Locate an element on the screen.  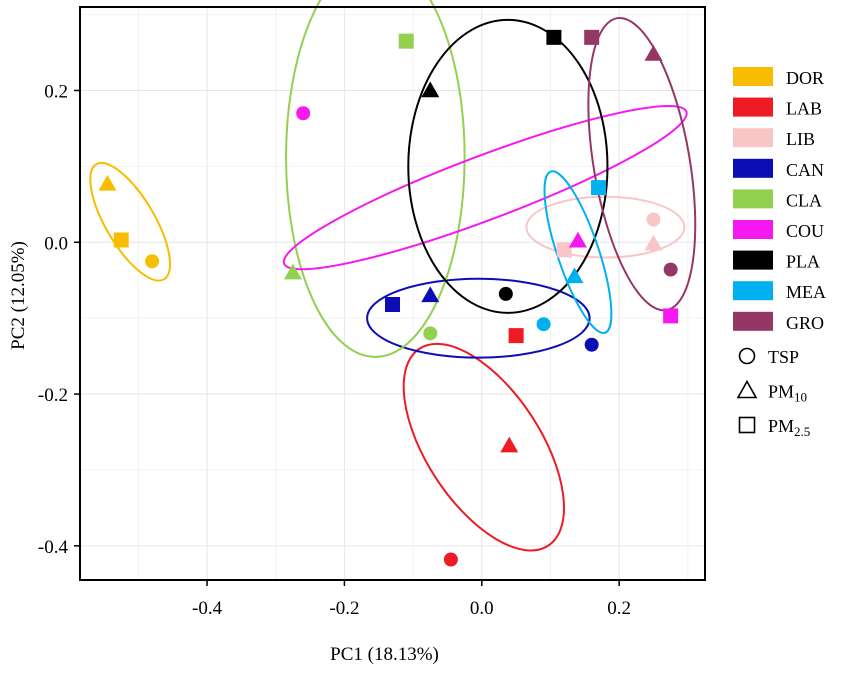
x-tick-label: -0.4 is located at coordinates (207, 608).